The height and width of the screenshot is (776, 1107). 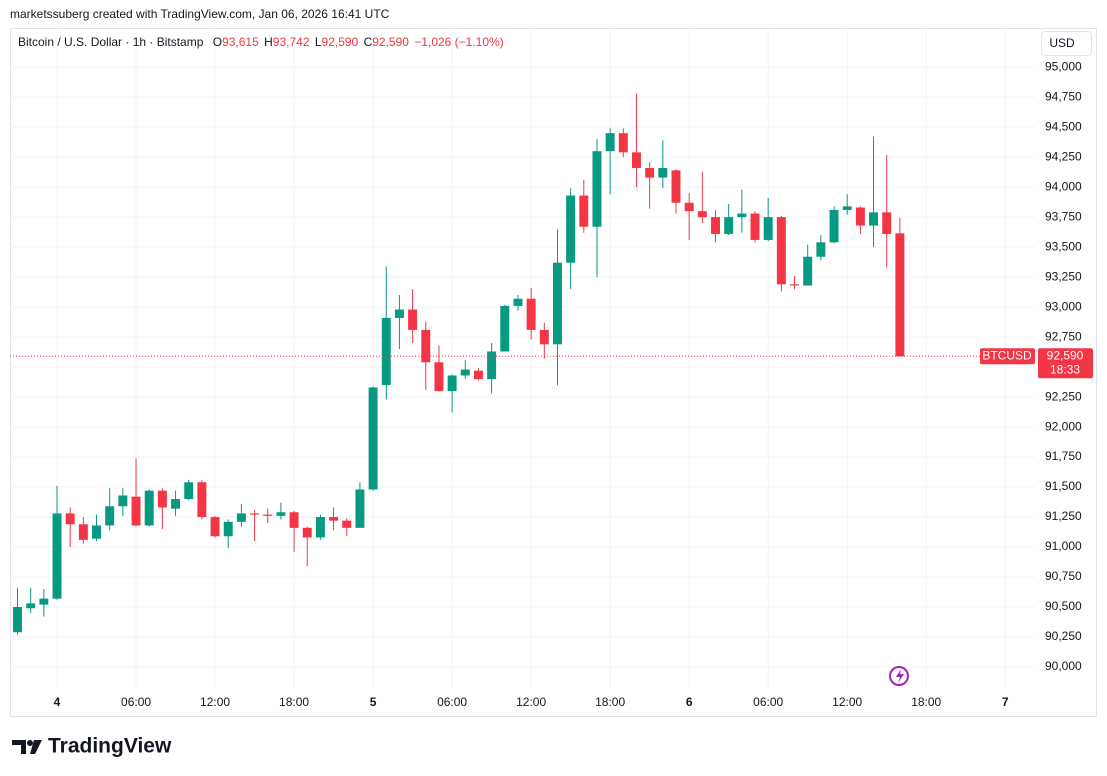 What do you see at coordinates (1063, 126) in the screenshot?
I see `y-tick-label: 94,500` at bounding box center [1063, 126].